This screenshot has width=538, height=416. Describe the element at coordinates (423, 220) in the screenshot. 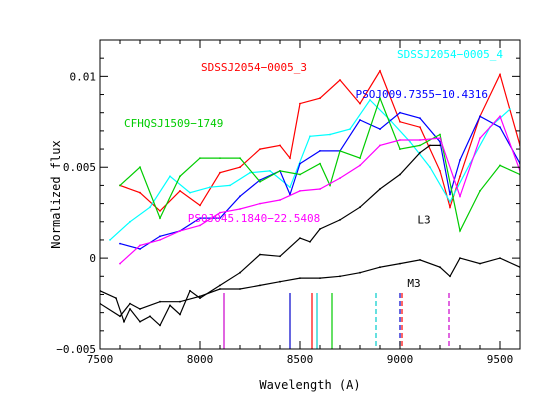

I see `series-label-l3: L3` at that location.